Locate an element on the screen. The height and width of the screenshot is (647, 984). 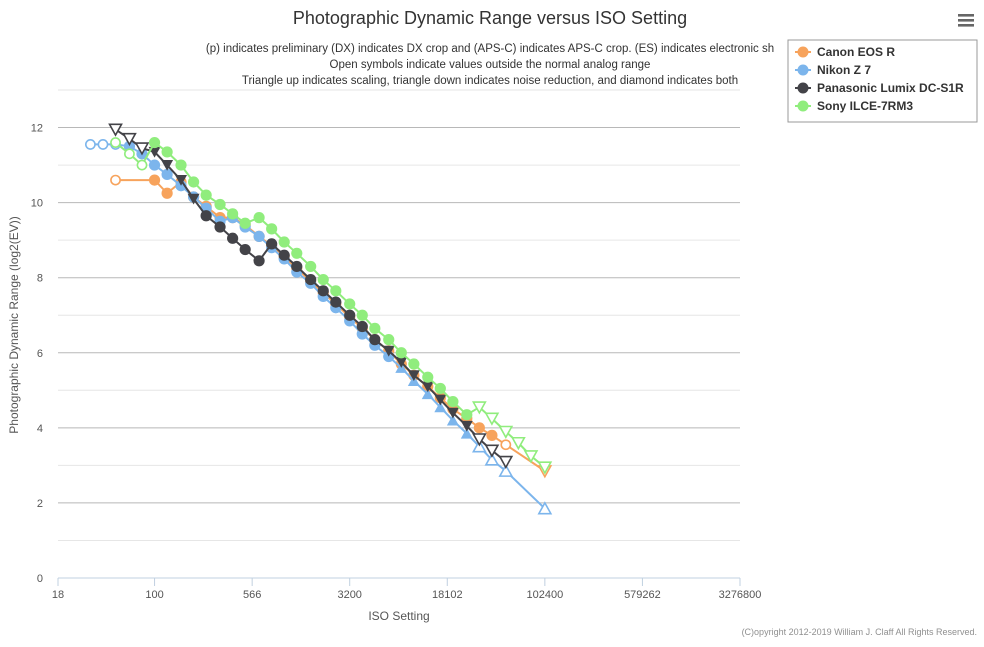
legend-label: Nikon Z 7 is located at coordinates (844, 70).